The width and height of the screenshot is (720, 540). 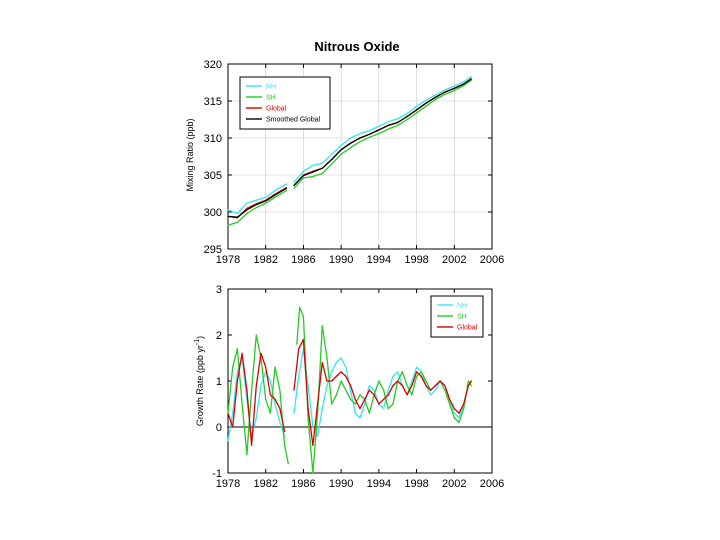 What do you see at coordinates (228, 484) in the screenshot?
I see `bottom-xtick-label-0: 1978` at bounding box center [228, 484].